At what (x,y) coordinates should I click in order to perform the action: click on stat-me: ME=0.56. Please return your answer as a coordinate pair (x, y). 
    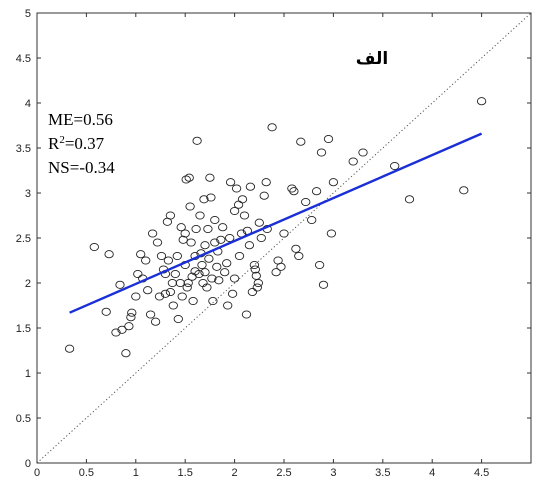
    Looking at the image, I should click on (80, 119).